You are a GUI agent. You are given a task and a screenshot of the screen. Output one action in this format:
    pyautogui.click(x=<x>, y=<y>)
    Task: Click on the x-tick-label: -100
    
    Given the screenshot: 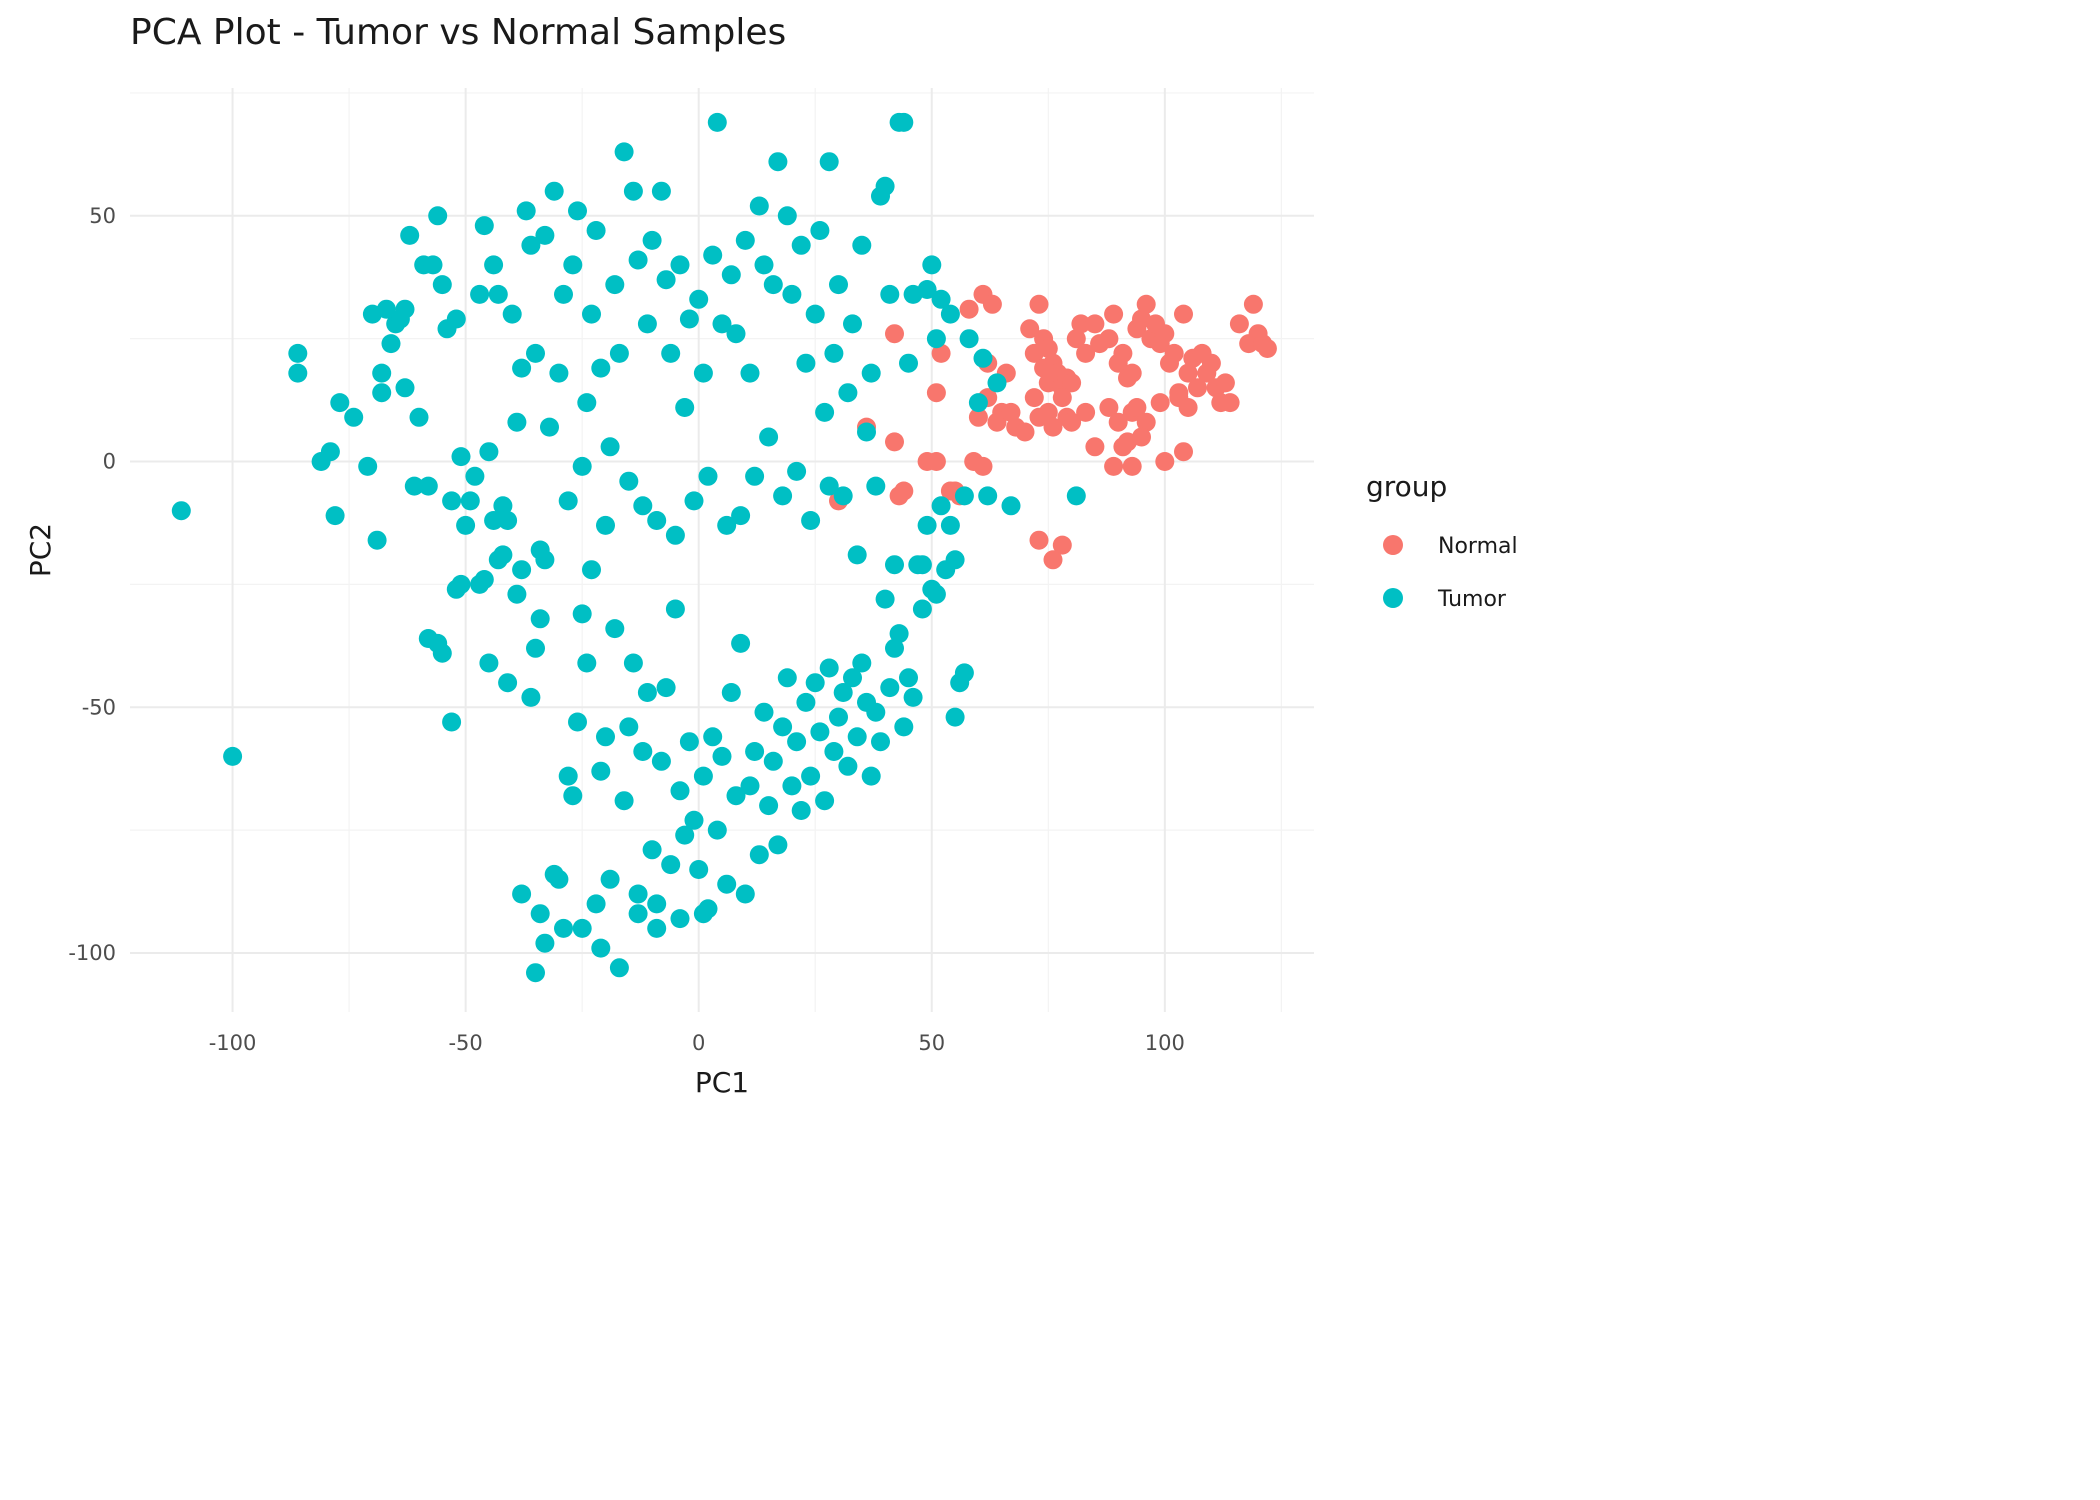 What is the action you would take?
    pyautogui.click(x=233, y=1043)
    